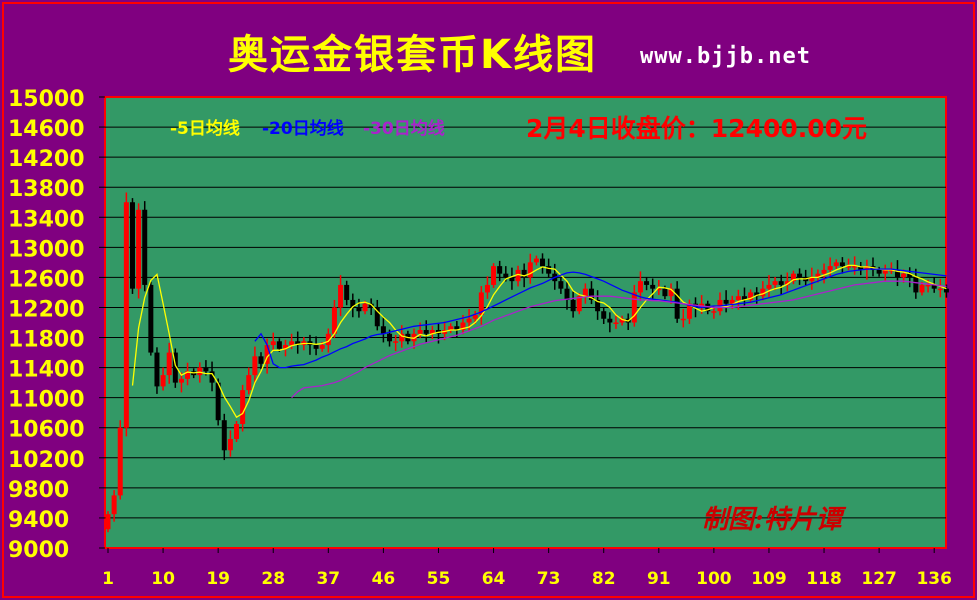 The width and height of the screenshot is (977, 600). I want to click on y-tick-label: 11400, so click(46, 370).